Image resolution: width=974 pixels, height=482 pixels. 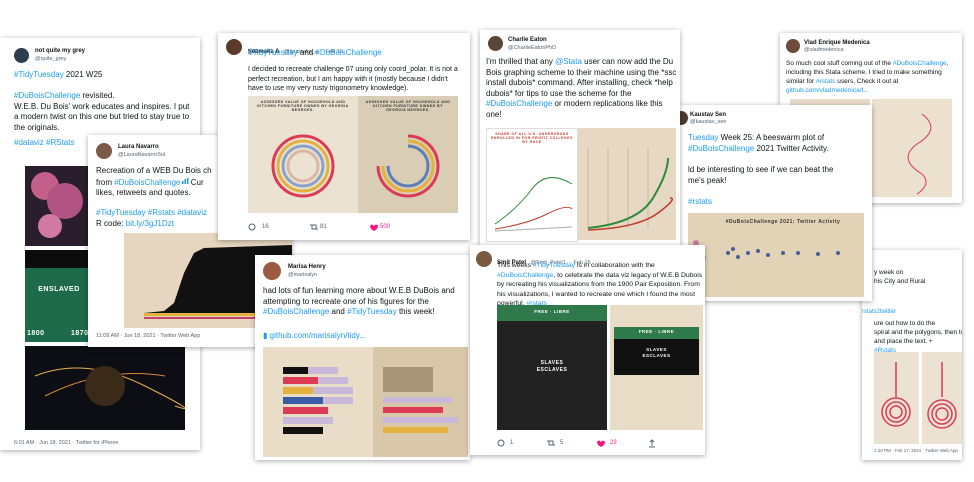 I want to click on tweet-text: bit.ly/3gJ1Dzt, so click(x=149, y=223).